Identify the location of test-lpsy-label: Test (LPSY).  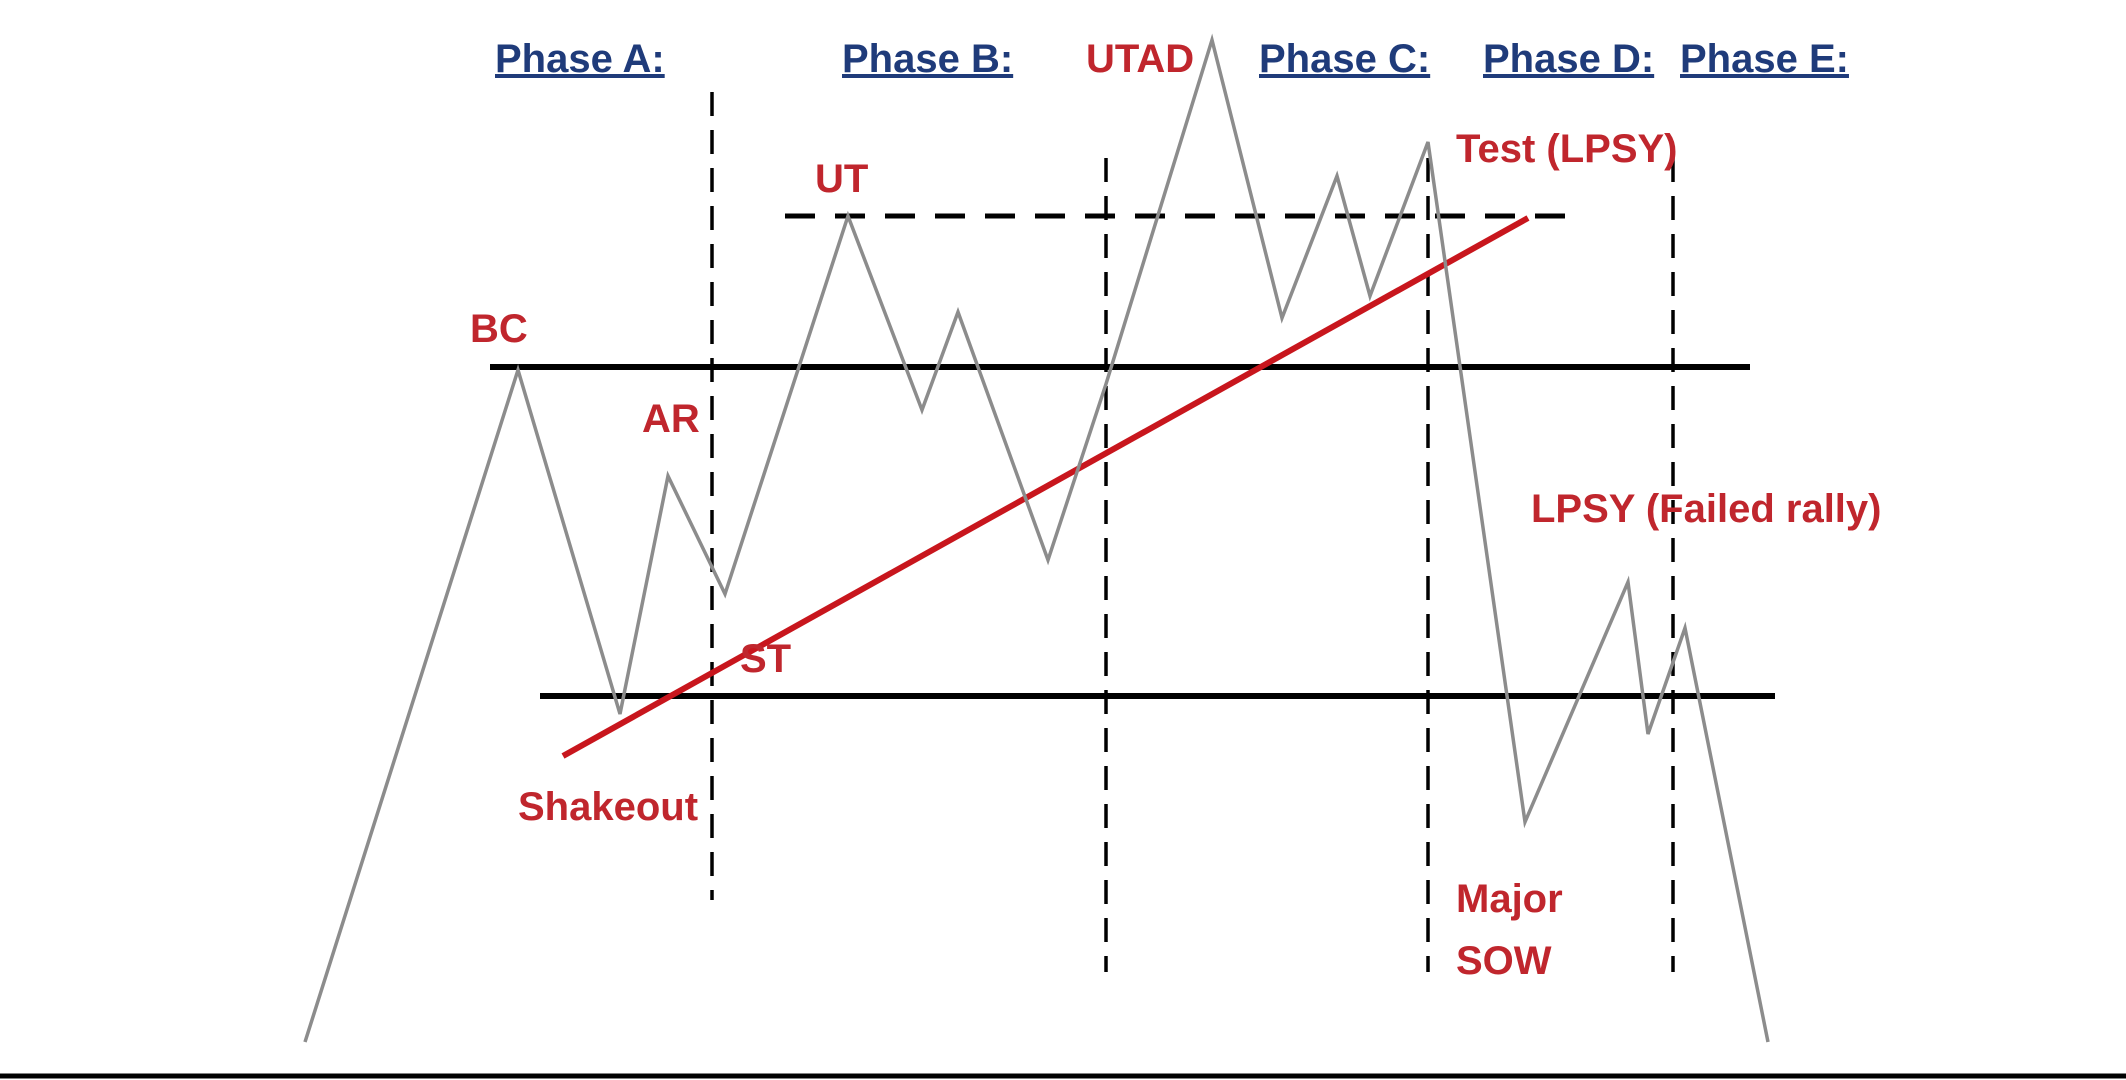
(1567, 149).